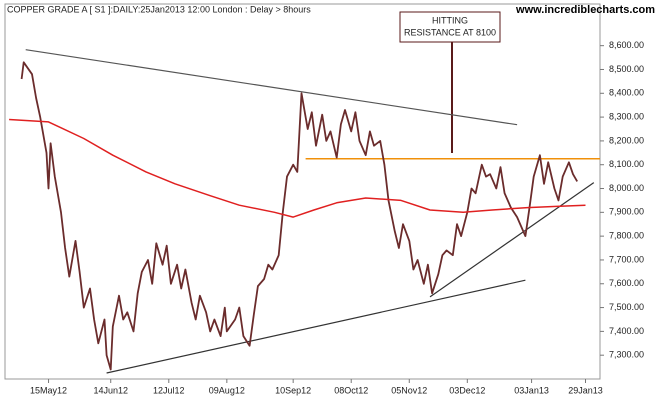 This screenshot has width=660, height=400. What do you see at coordinates (626, 93) in the screenshot?
I see `y-tick-label: 8,400.00` at bounding box center [626, 93].